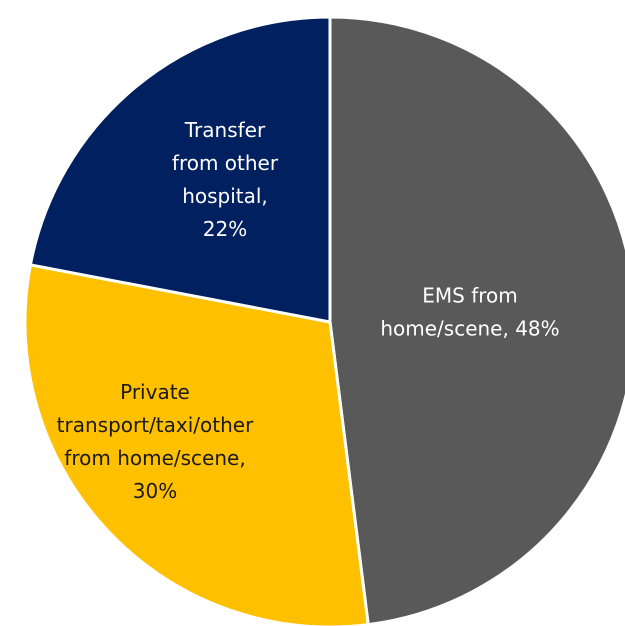 The width and height of the screenshot is (625, 626). What do you see at coordinates (155, 392) in the screenshot?
I see `slice-label: Private` at bounding box center [155, 392].